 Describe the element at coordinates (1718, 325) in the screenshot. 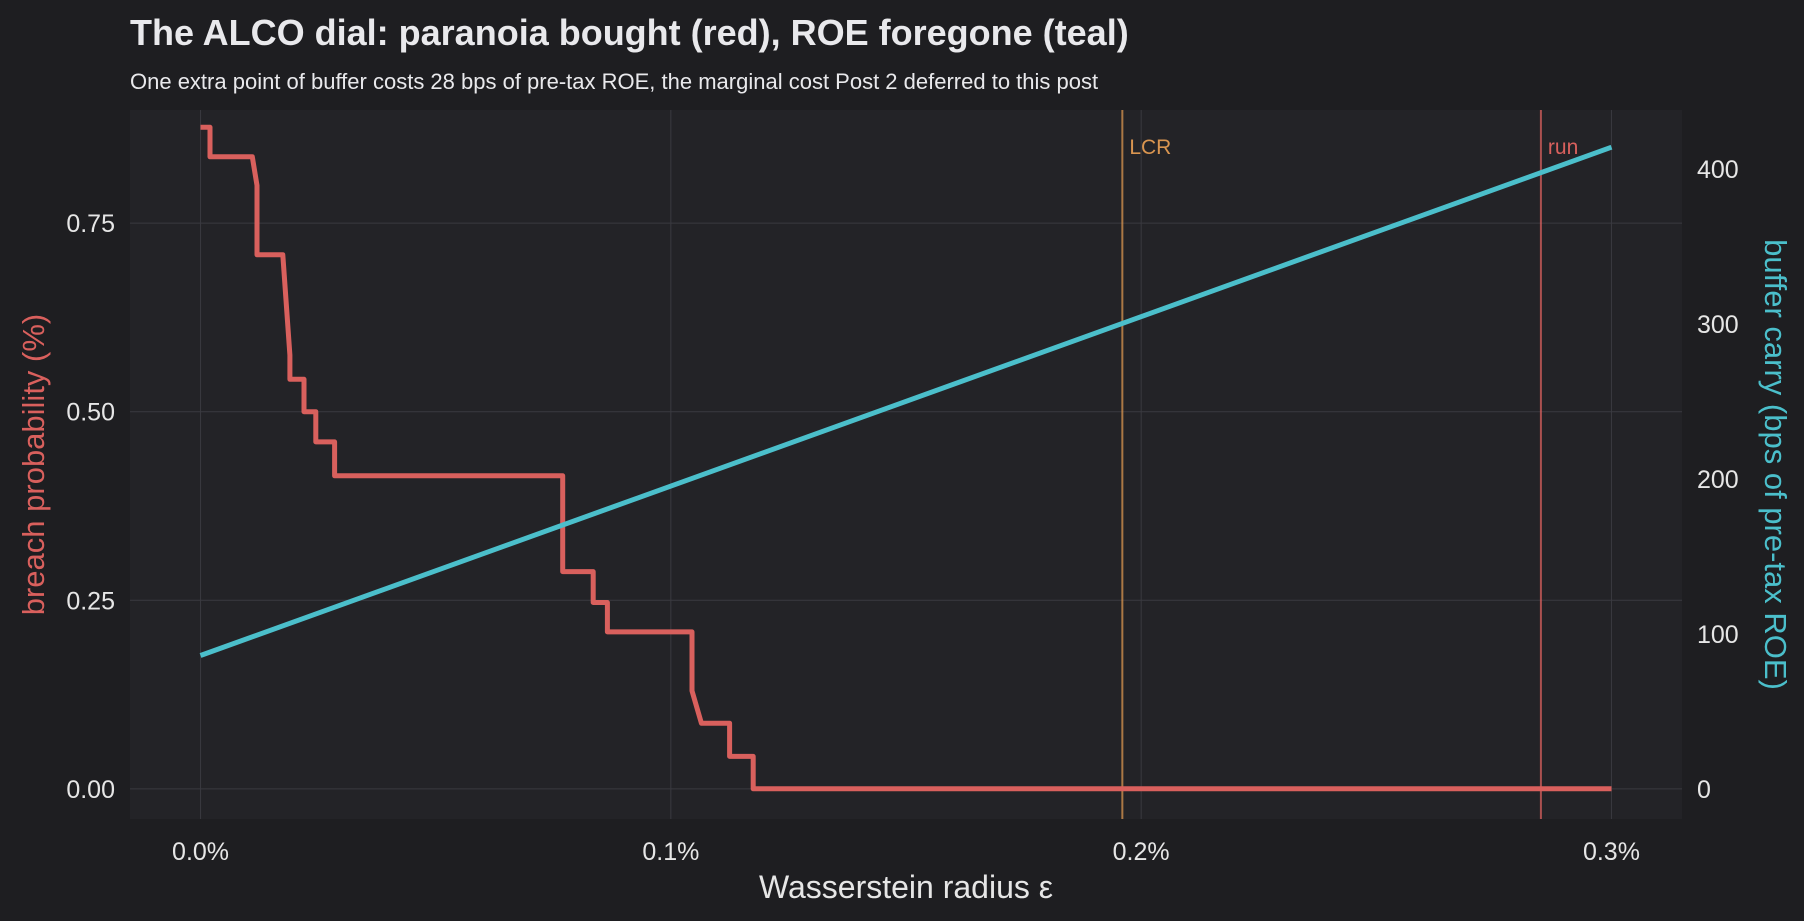

I see `y-right-tick-label: 300` at that location.